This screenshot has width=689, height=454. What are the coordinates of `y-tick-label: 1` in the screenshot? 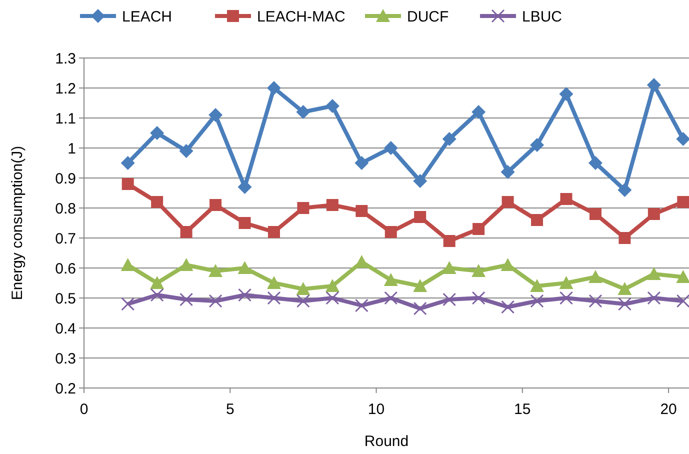 It's located at (72, 149).